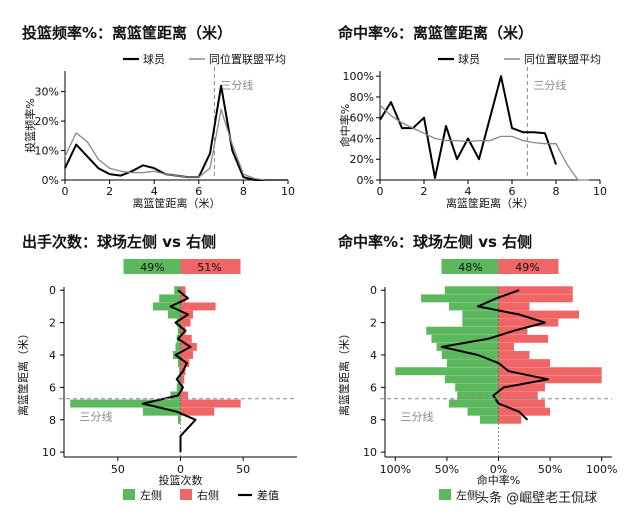  Describe the element at coordinates (562, 59) in the screenshot. I see `legend-label: 同位置联盟平均` at that location.